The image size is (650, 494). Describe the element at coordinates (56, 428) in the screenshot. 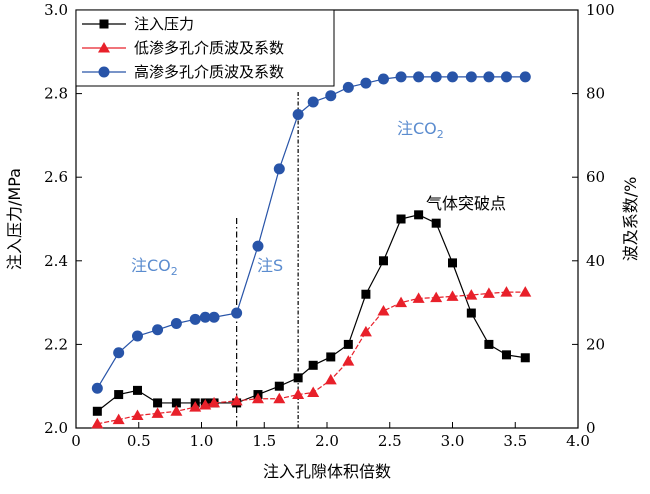

I see `y-left-tick-label: 2.0` at that location.